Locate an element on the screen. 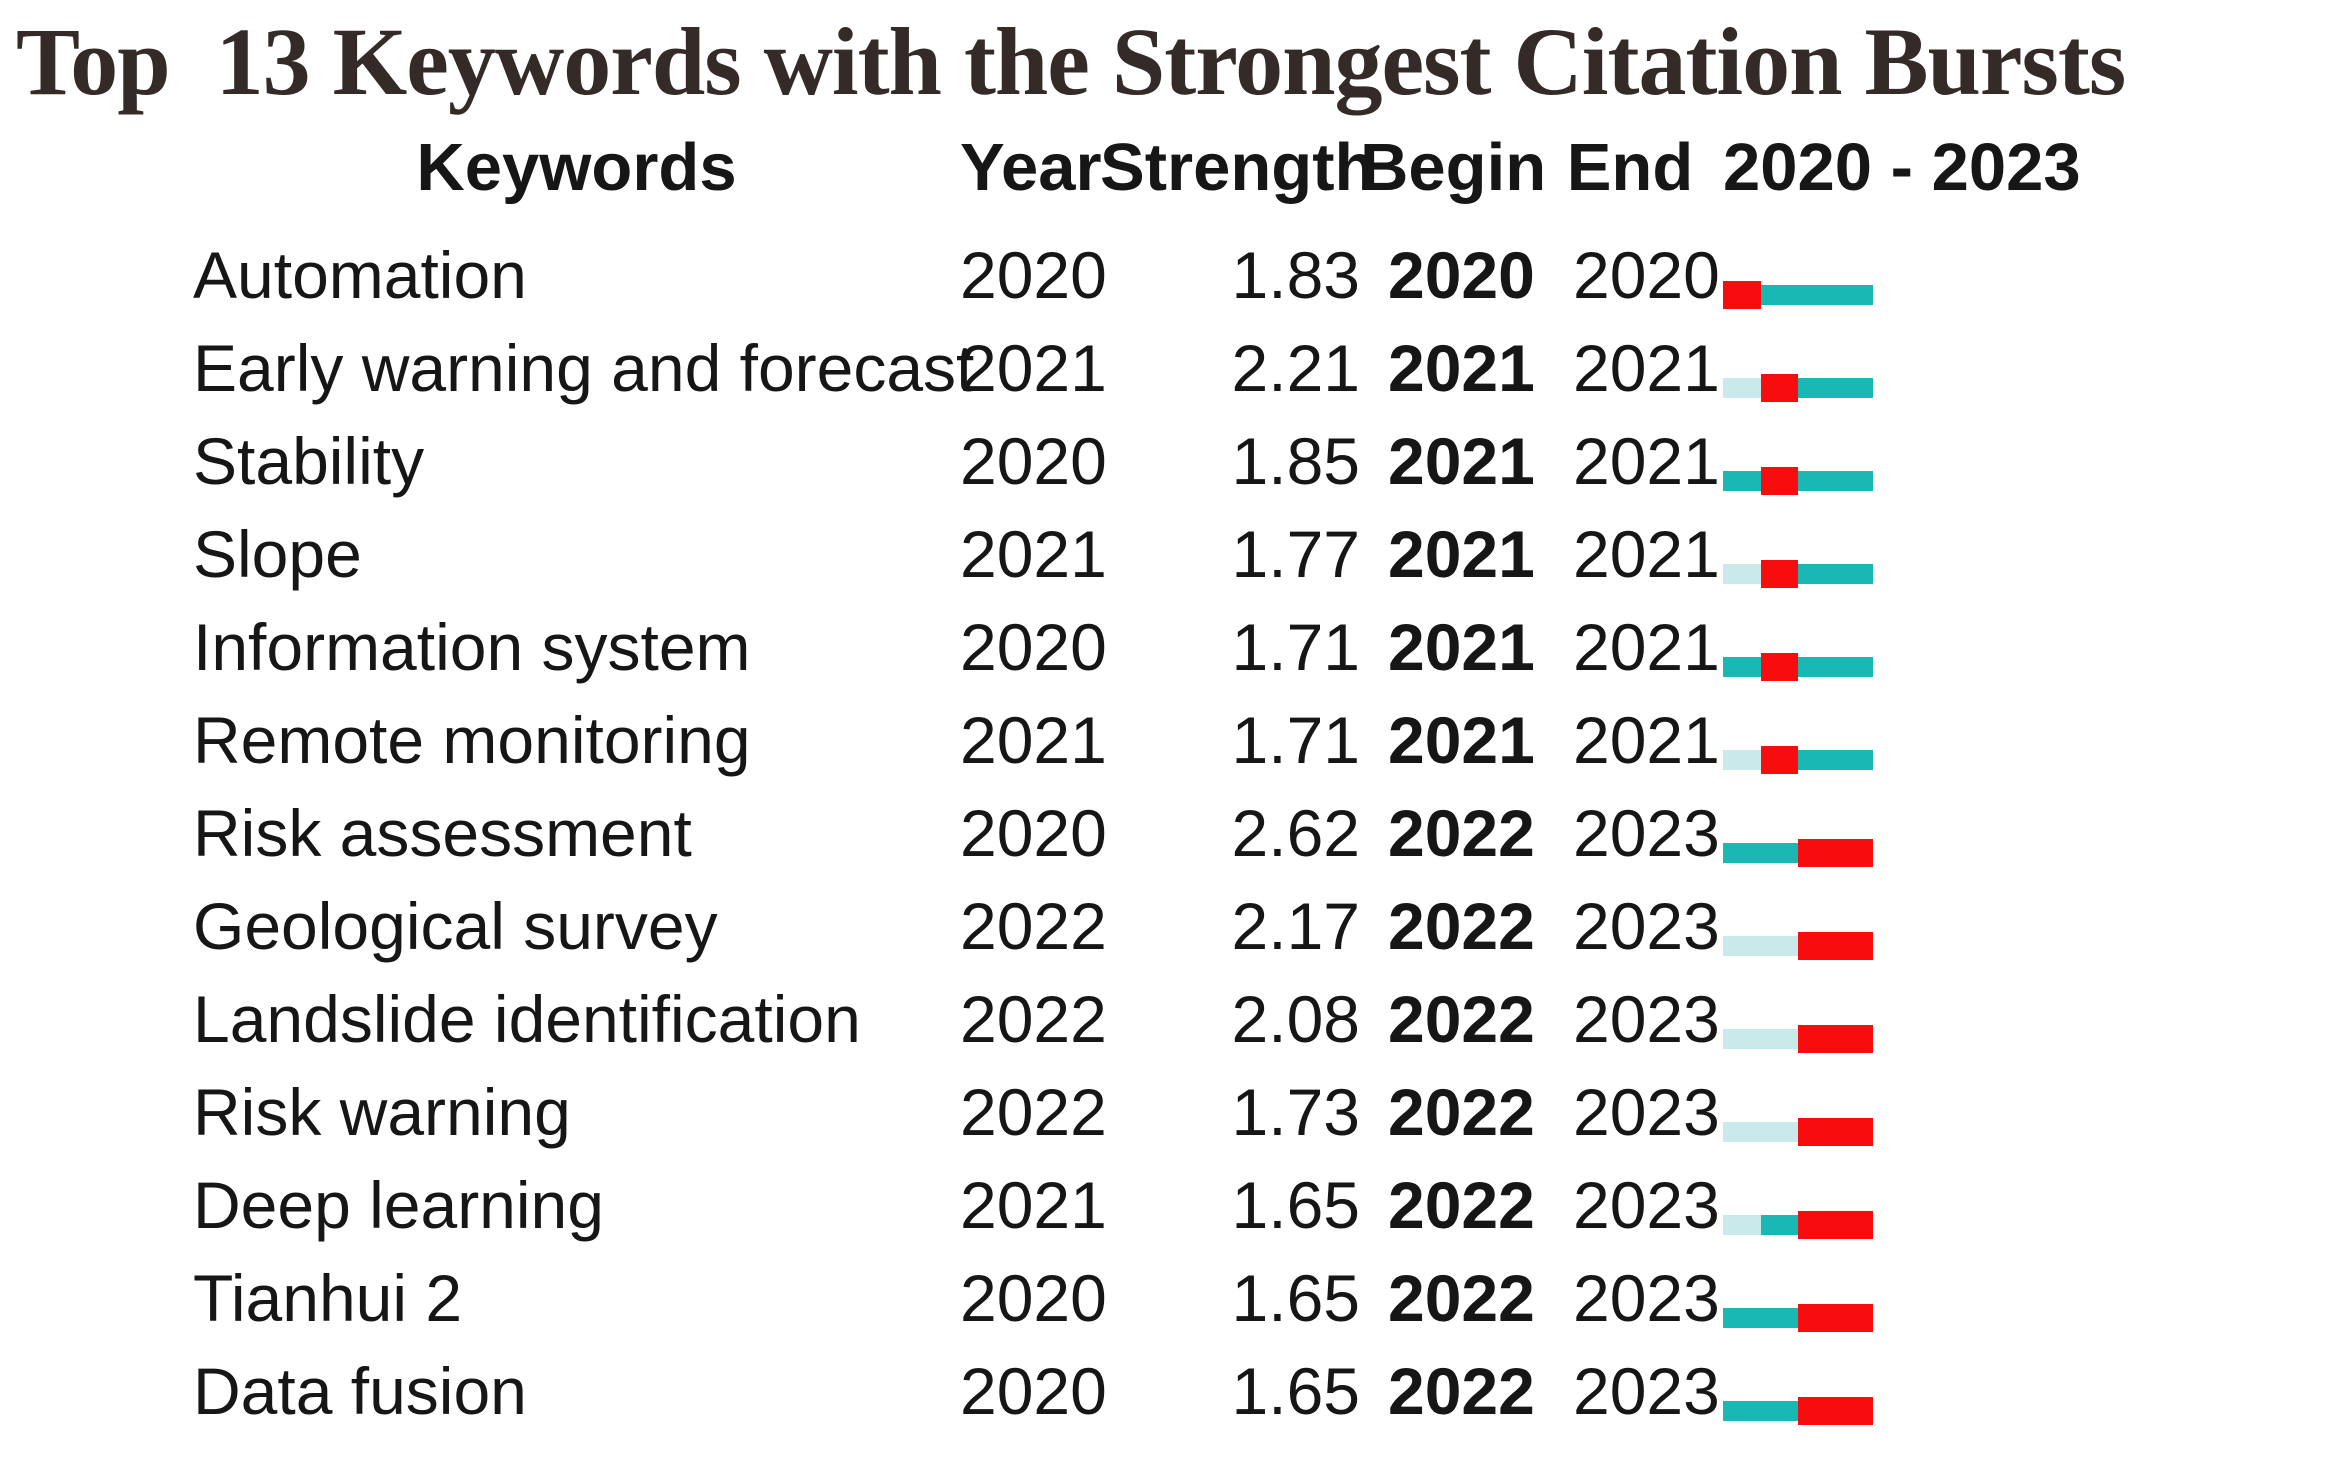 This screenshot has height=1457, width=2335. col-header-begin: Begin is located at coordinates (1453, 167).